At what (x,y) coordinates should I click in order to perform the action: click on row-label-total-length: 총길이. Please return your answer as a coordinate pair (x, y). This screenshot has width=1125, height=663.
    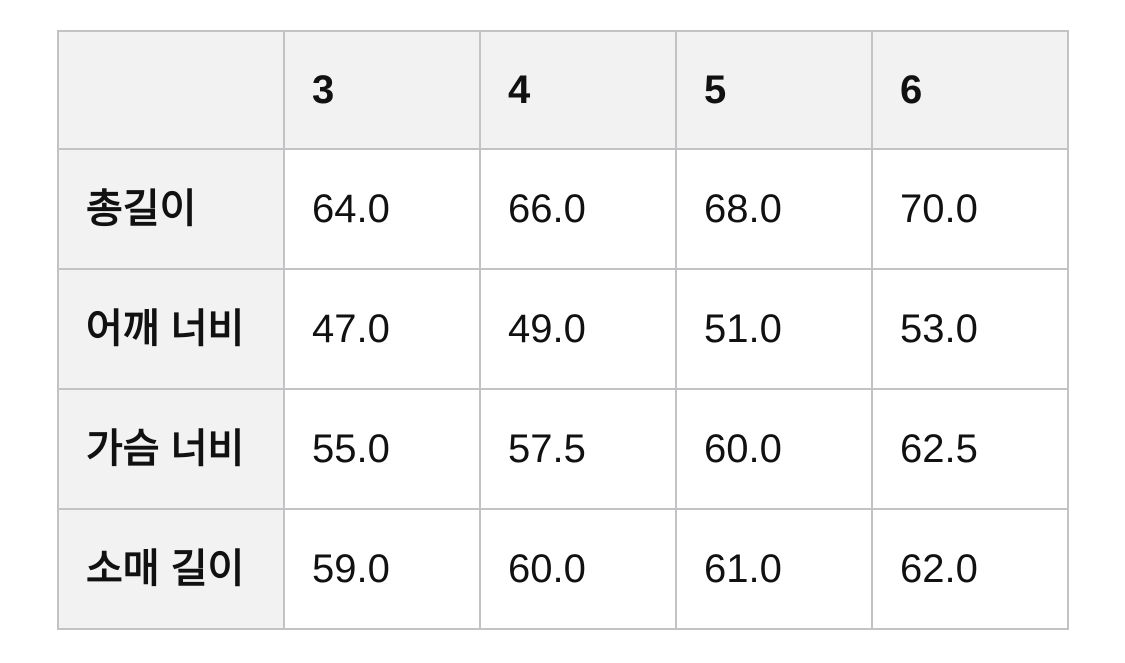
    Looking at the image, I should click on (171, 209).